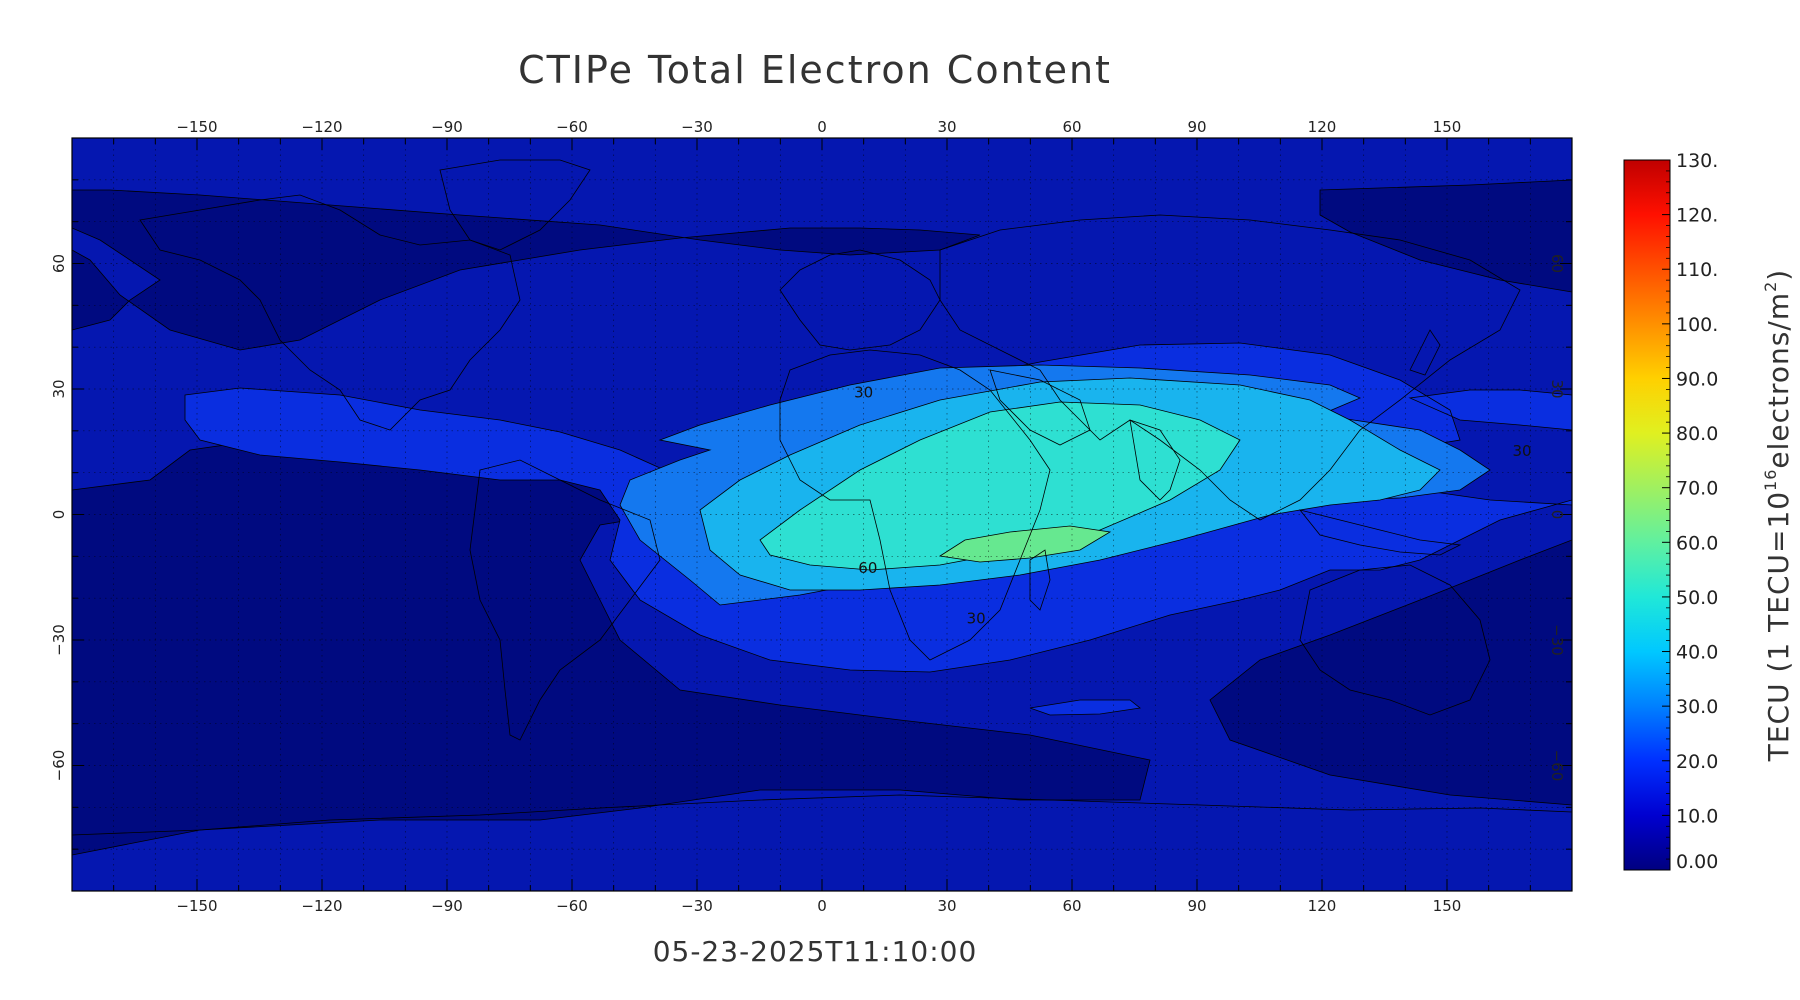 The image size is (1800, 1000). Describe the element at coordinates (1697, 762) in the screenshot. I see `colorbar-tick-label: 20.0` at that location.